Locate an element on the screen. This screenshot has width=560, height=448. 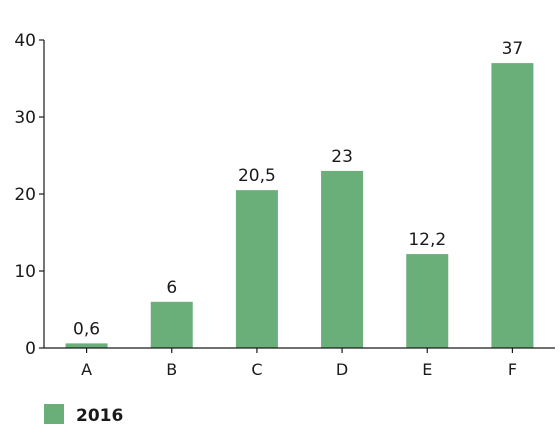
legend: 2016 is located at coordinates (83, 415).